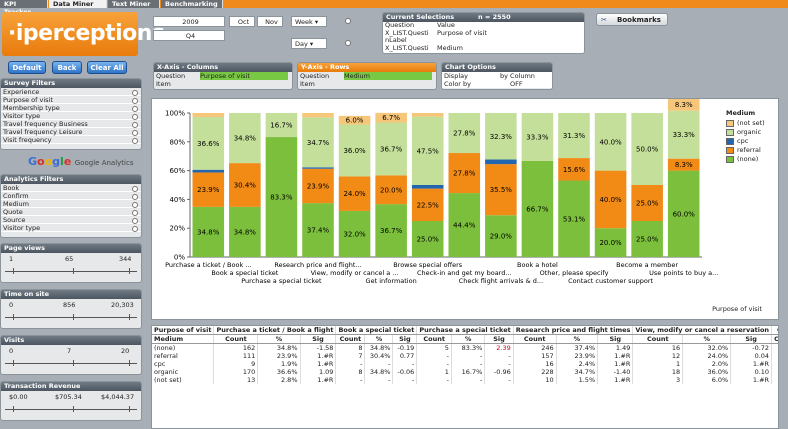 This screenshot has width=788, height=429. I want to click on survey-filter-item: Membership type, so click(71, 108).